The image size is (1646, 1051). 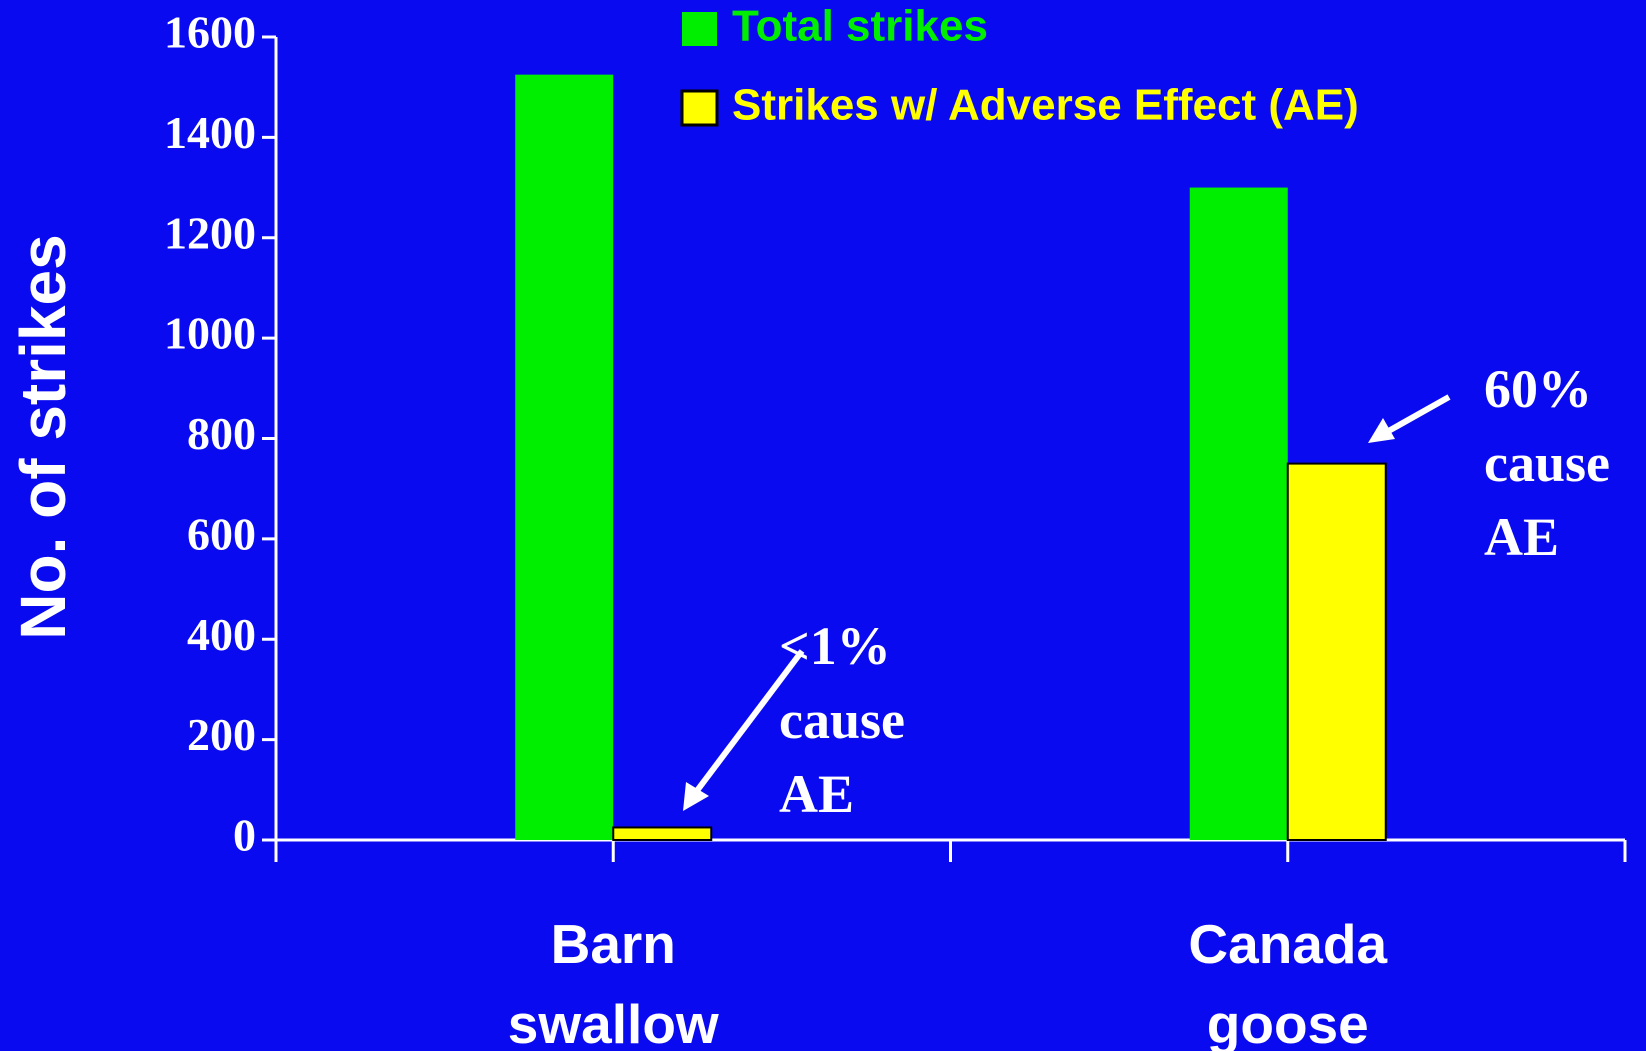 I want to click on x-tick-label: Barn swallow, so click(x=613, y=982).